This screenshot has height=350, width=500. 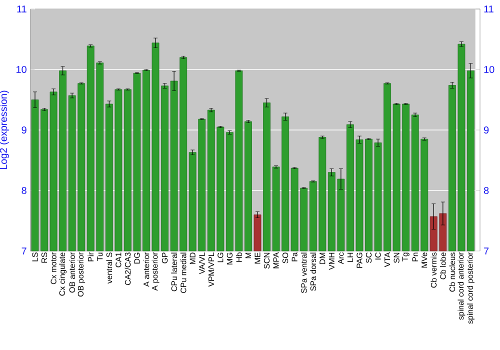 I want to click on y2-tick-label: 11, so click(x=489, y=9).